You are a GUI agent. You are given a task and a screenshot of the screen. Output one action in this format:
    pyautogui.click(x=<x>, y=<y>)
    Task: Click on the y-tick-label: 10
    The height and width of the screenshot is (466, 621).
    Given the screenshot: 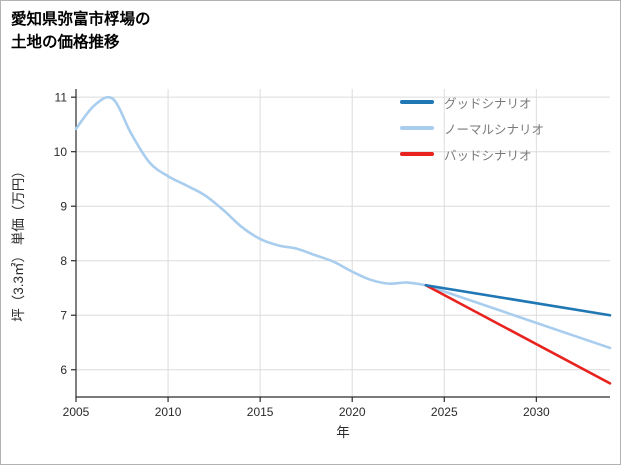 What is the action you would take?
    pyautogui.click(x=61, y=152)
    